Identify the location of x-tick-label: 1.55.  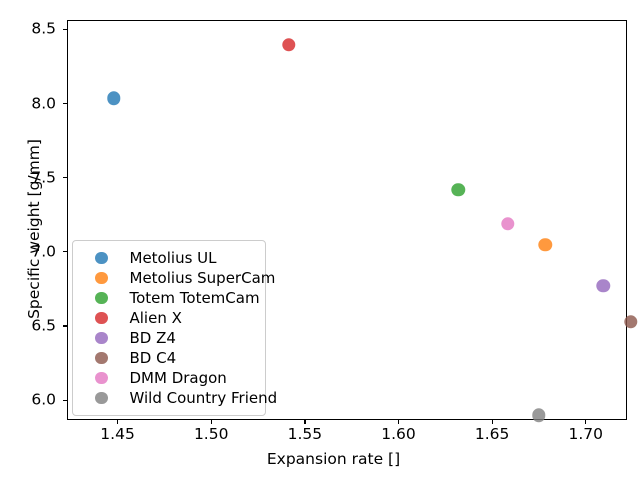
(305, 434).